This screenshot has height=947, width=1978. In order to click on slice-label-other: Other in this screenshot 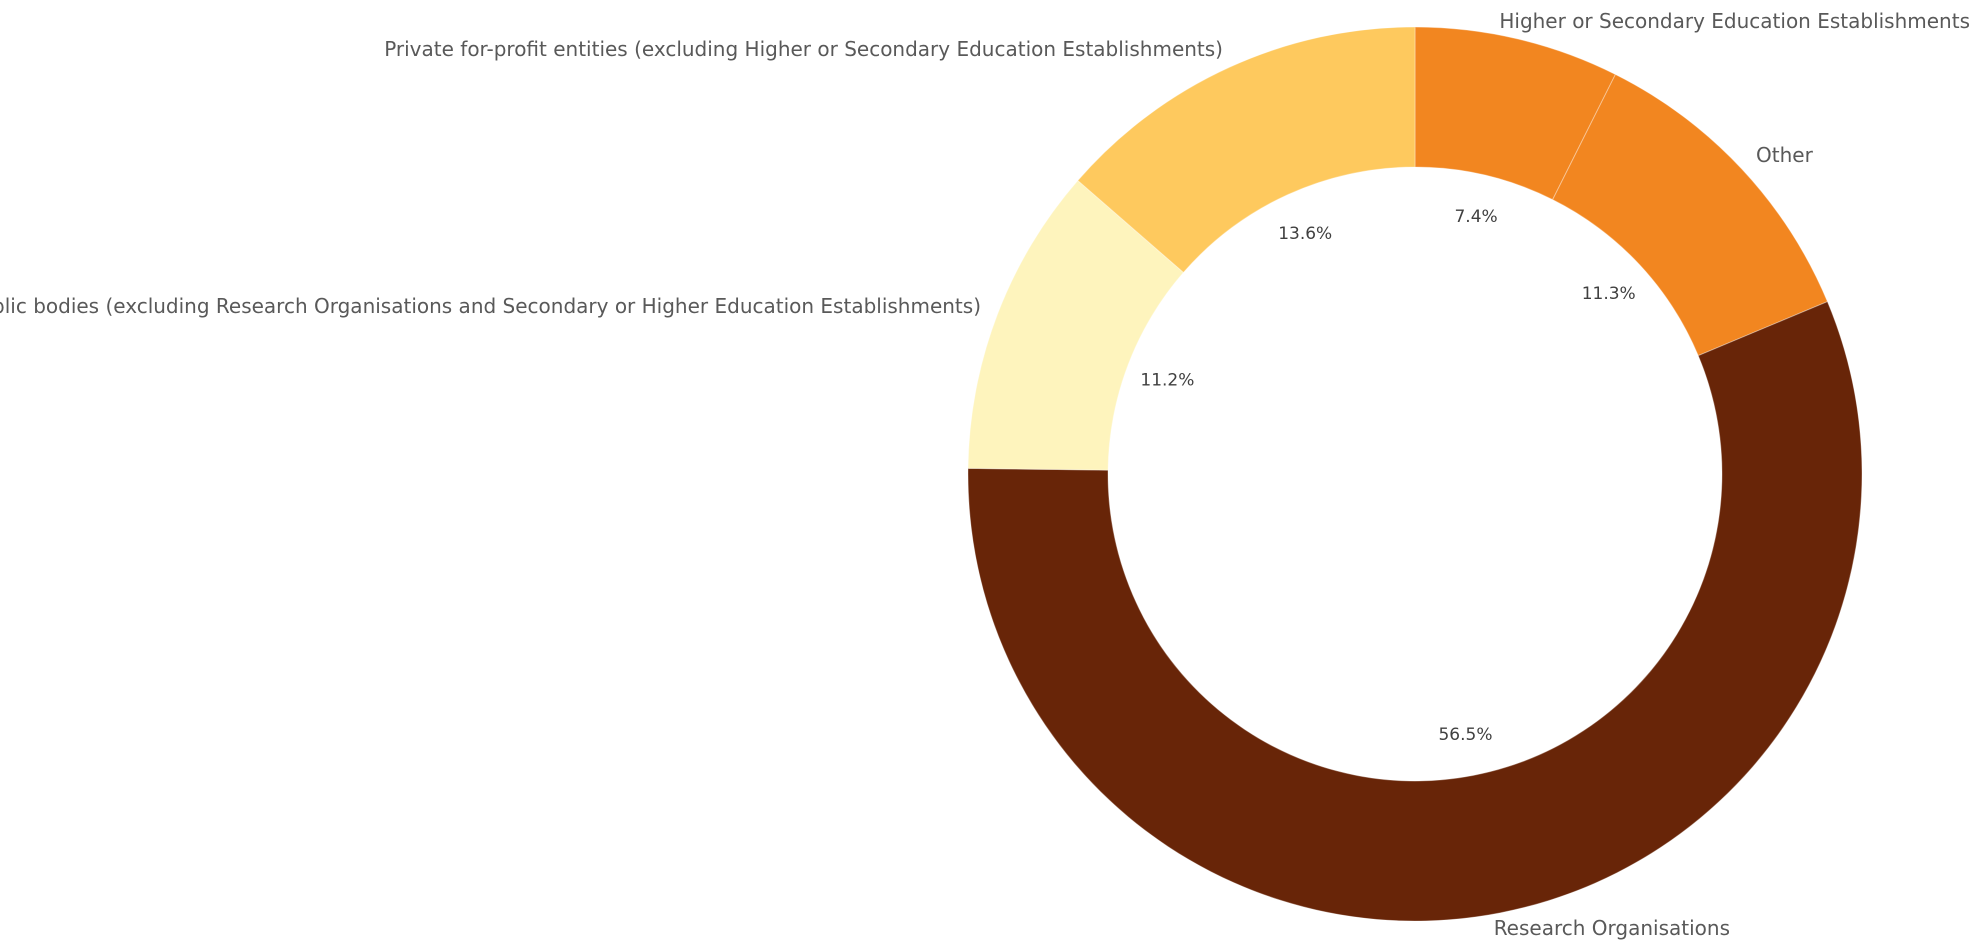, I will do `click(1785, 155)`.